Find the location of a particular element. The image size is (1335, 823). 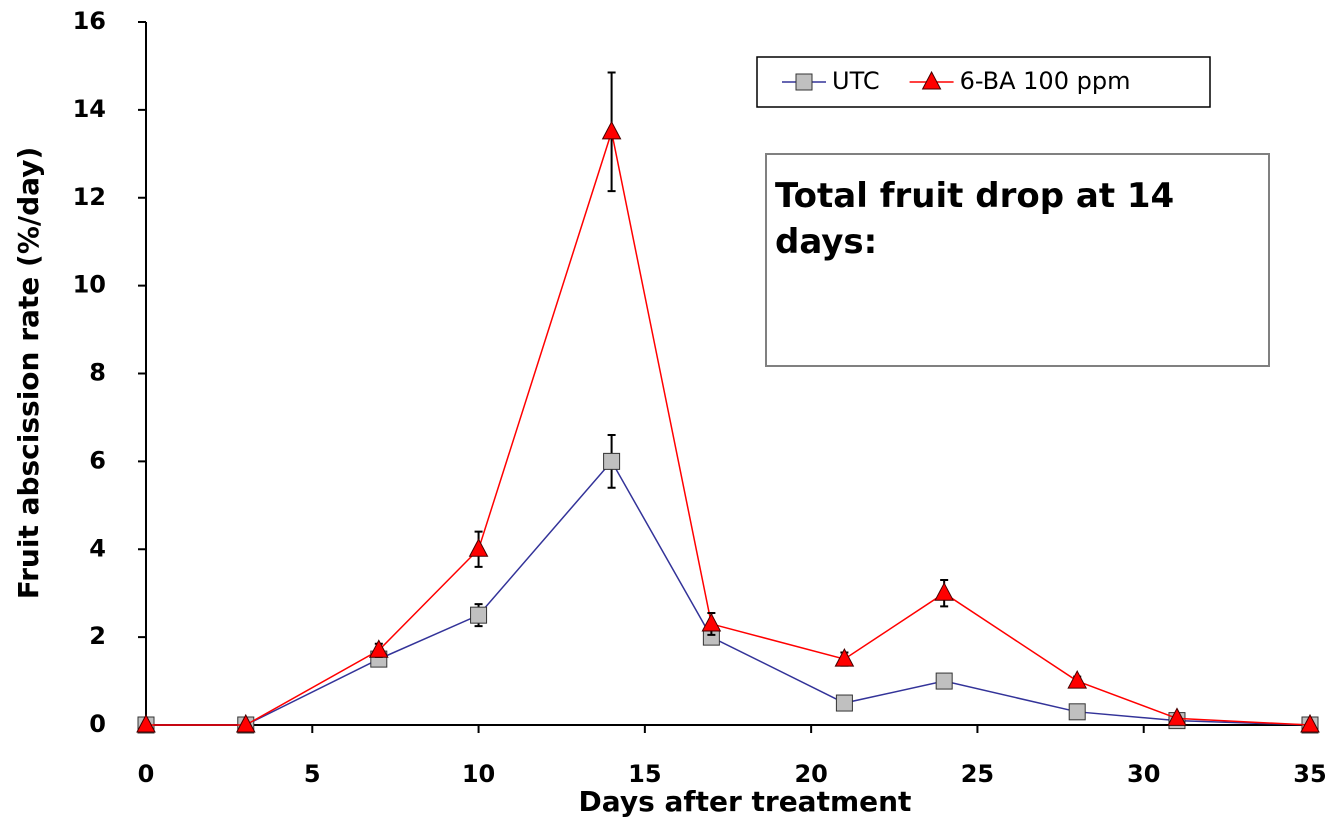

x-tick-label: 30 is located at coordinates (1143, 774).